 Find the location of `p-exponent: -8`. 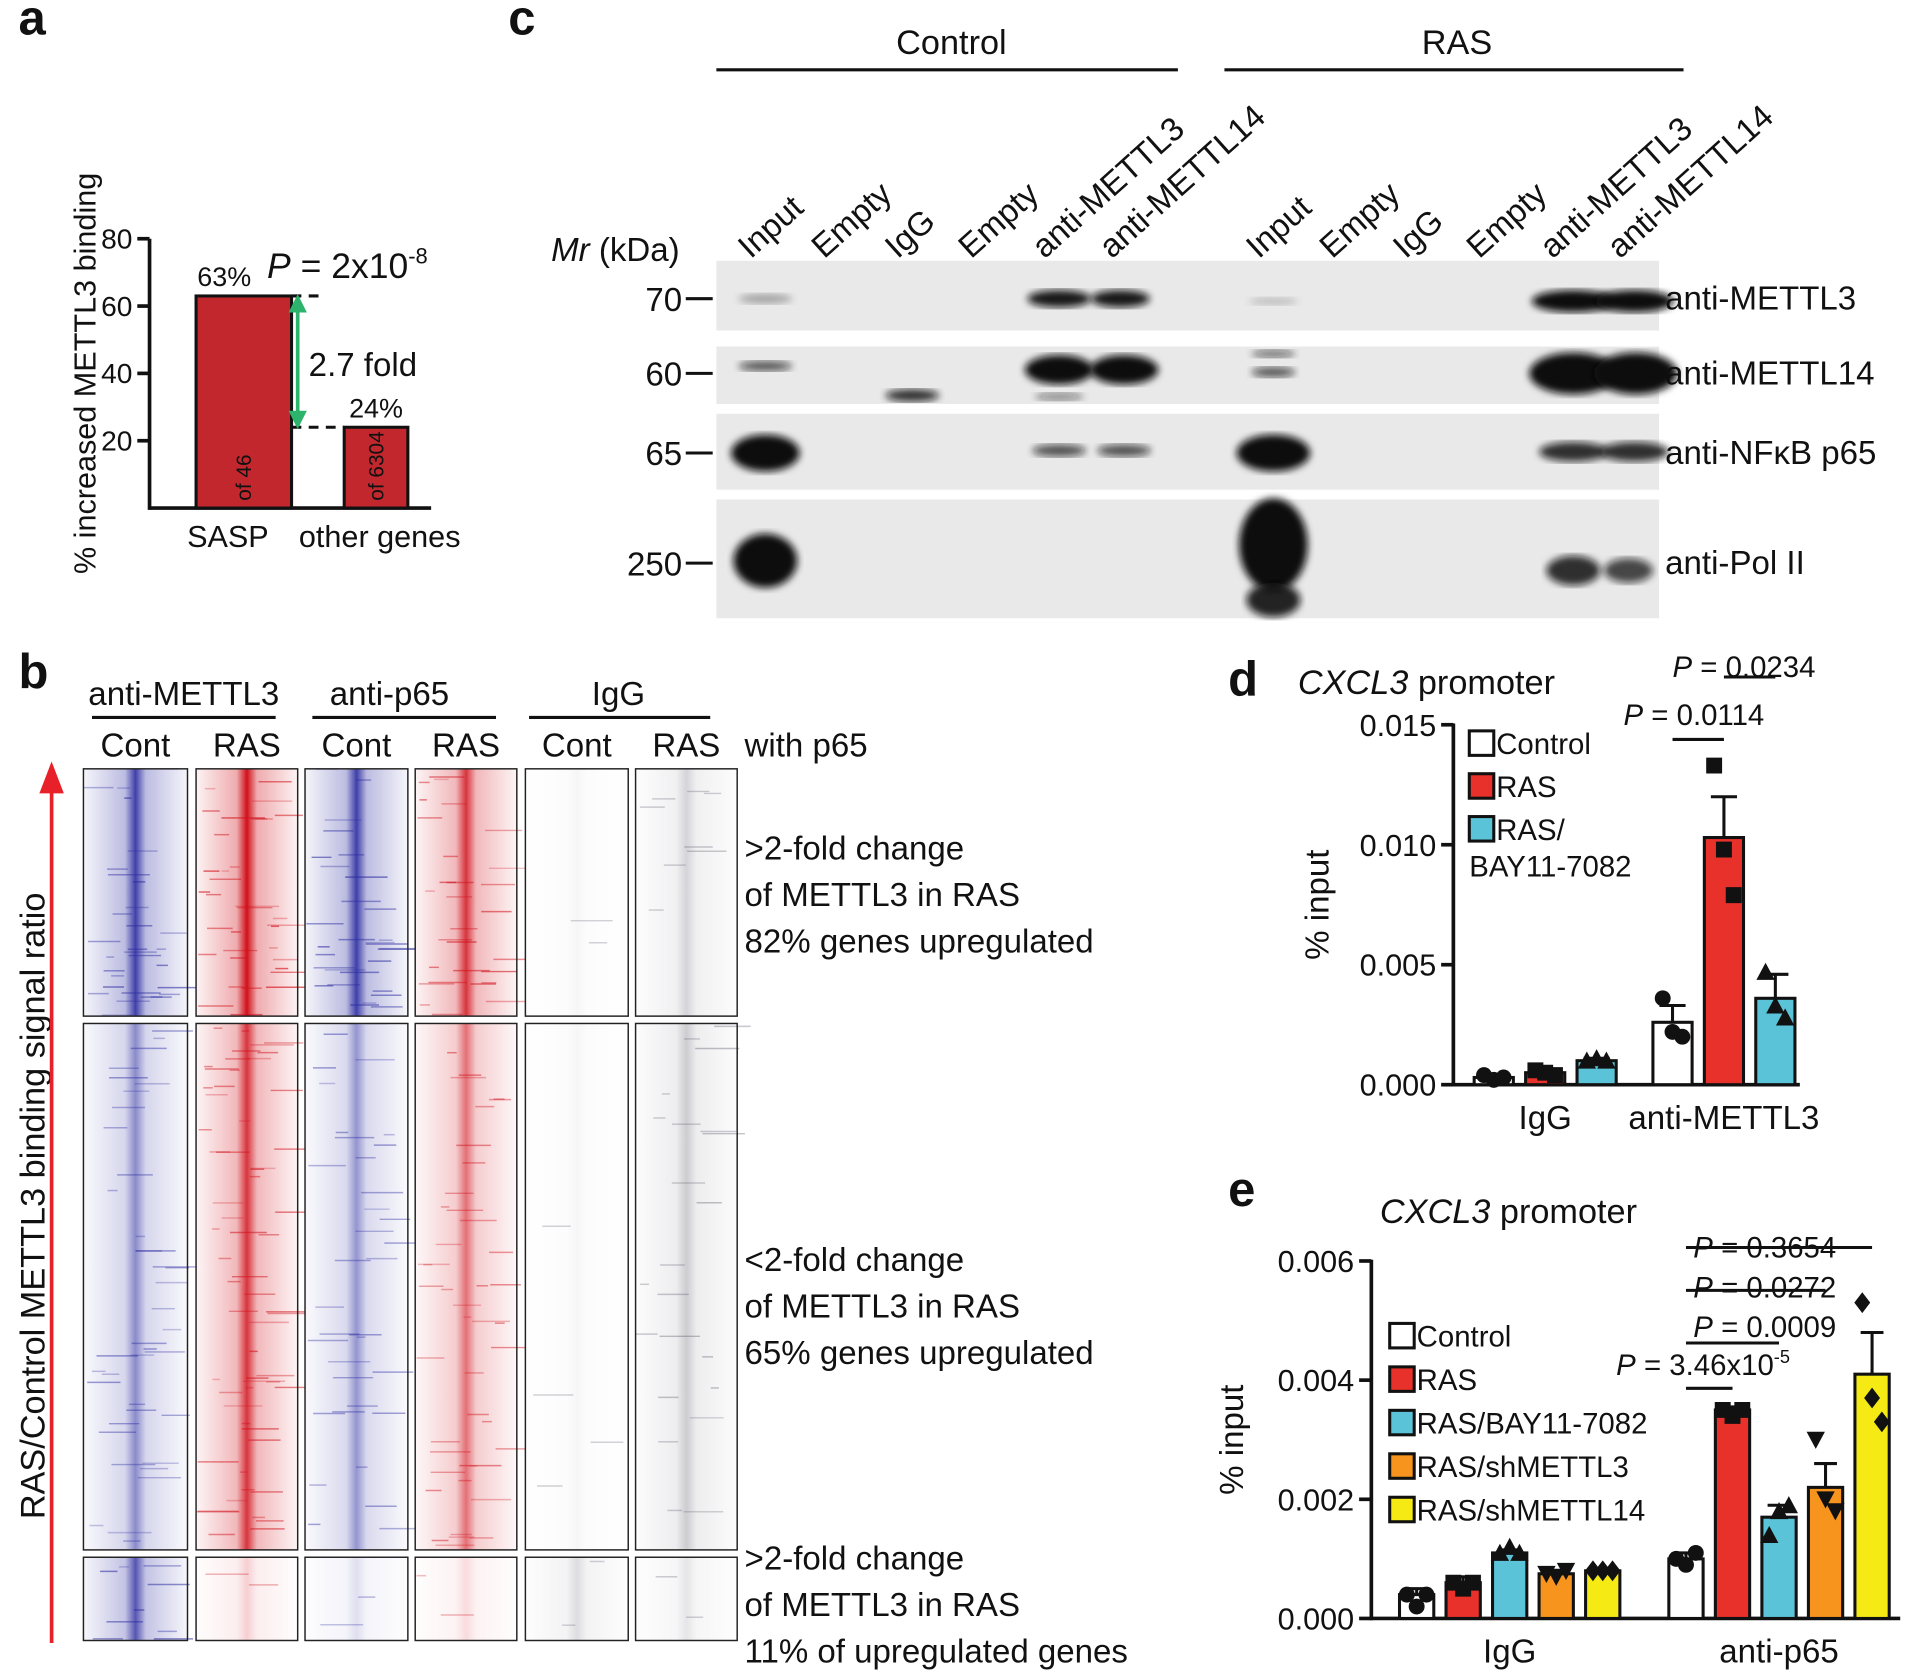

p-exponent: -8 is located at coordinates (418, 256).